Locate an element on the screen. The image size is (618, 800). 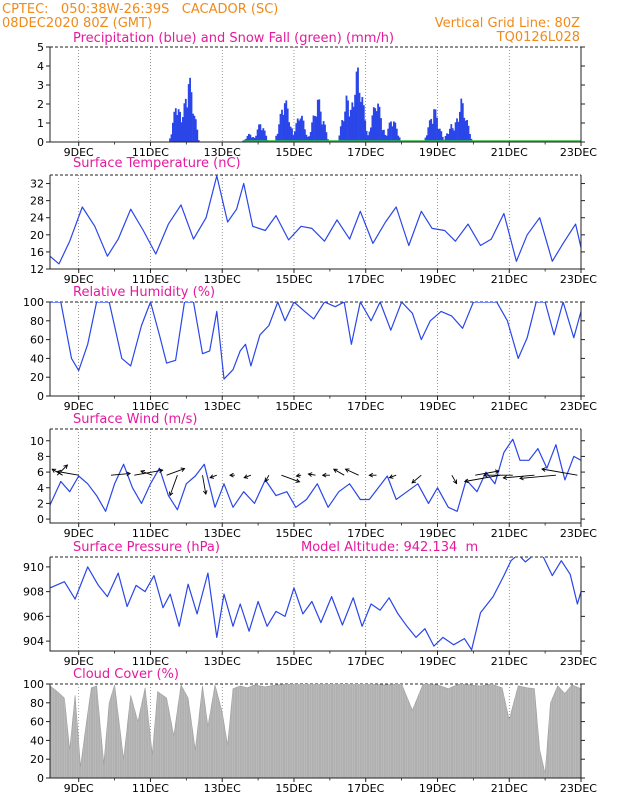
temp-xtick-label: 23DEC is located at coordinates (578, 279).